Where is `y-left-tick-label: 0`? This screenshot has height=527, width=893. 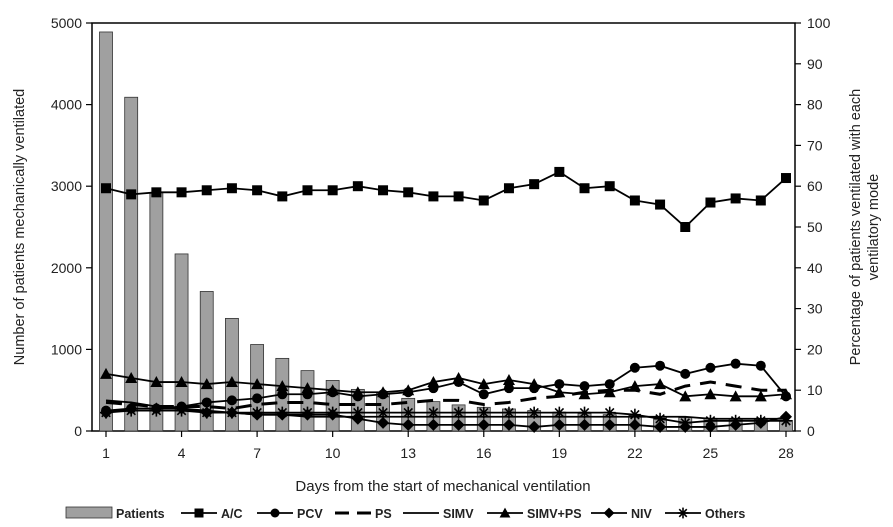
y-left-tick-label: 0 is located at coordinates (78, 431).